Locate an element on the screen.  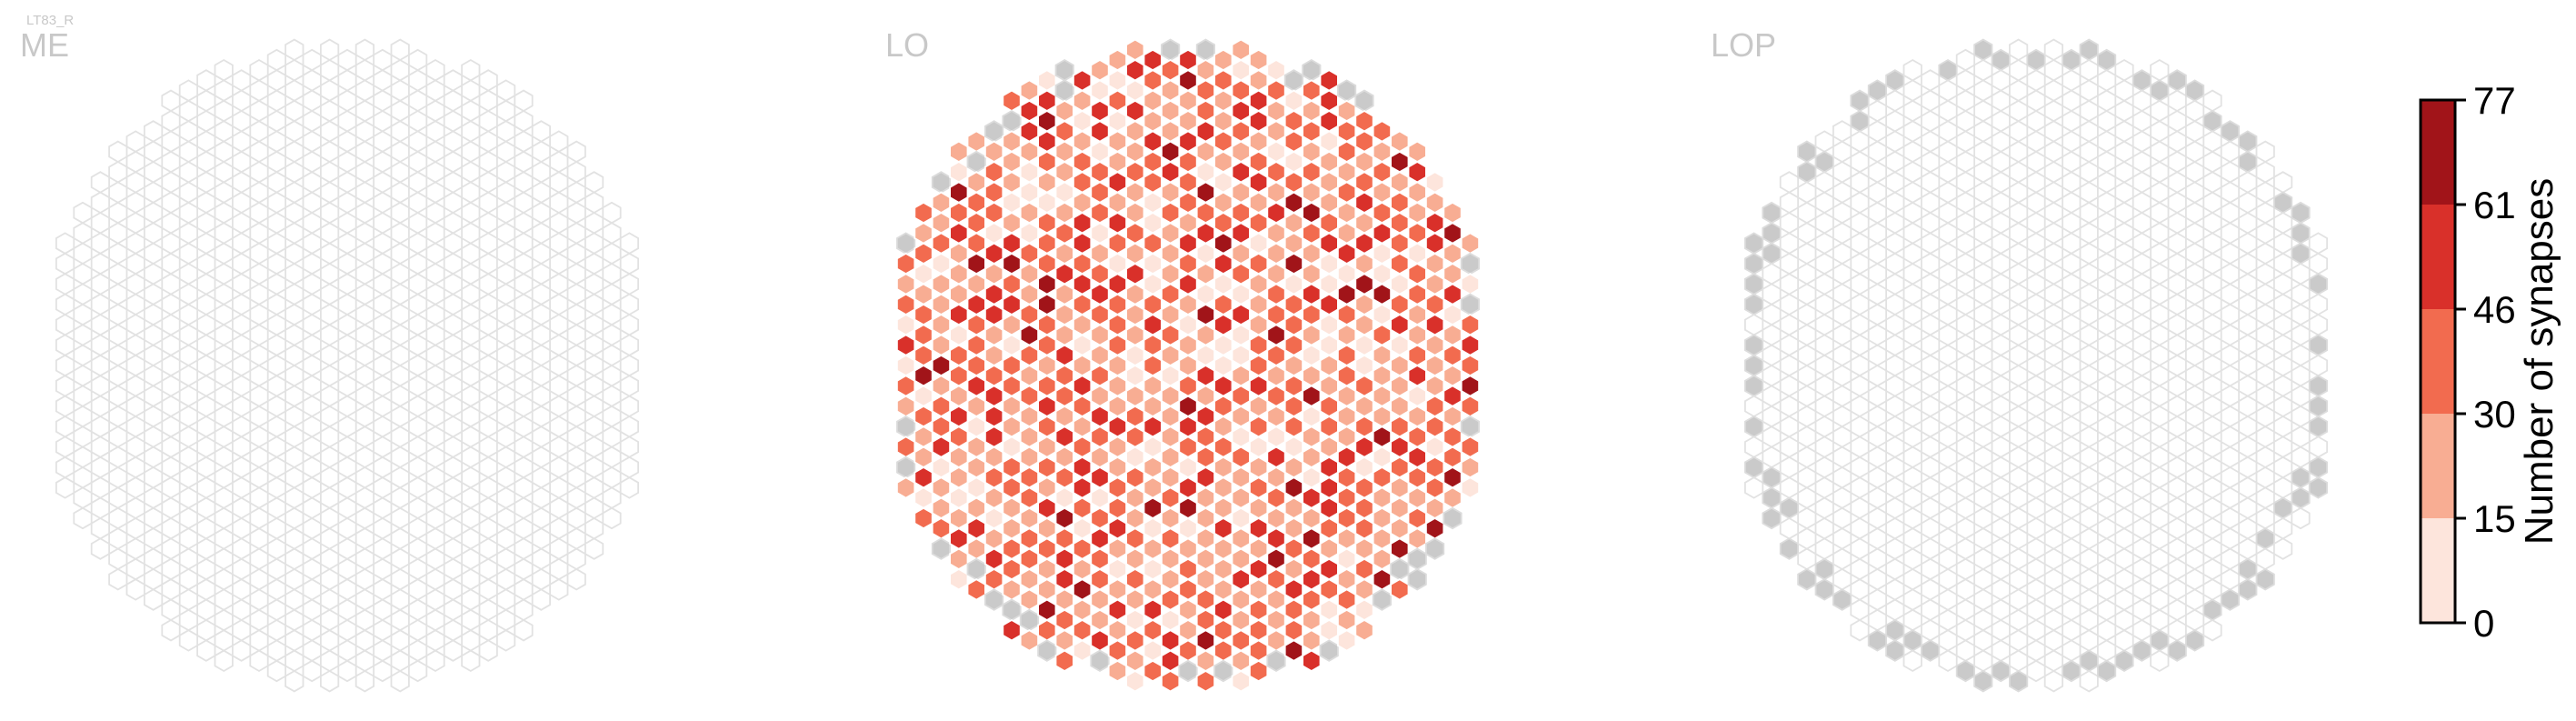
figure-cell-type-label: LT83_R is located at coordinates (50, 20).